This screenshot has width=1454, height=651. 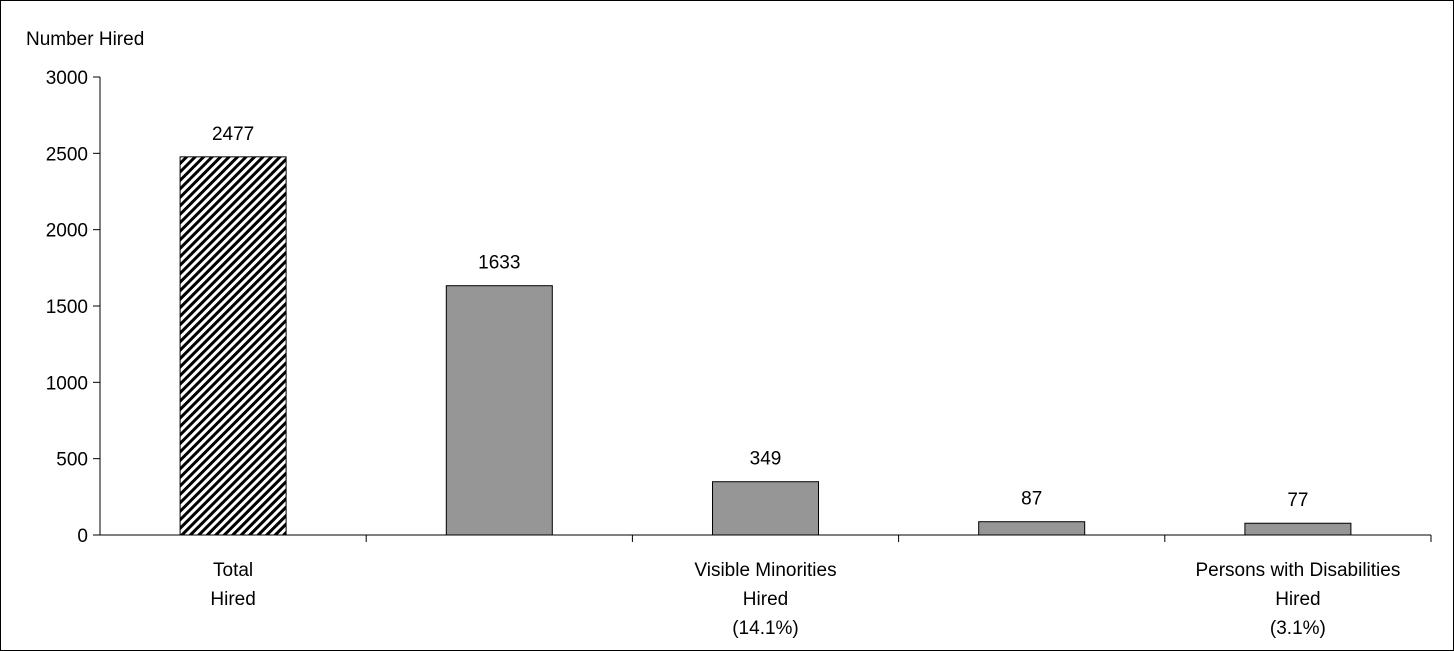 What do you see at coordinates (765, 628) in the screenshot?
I see `x-category-label: (14.1%)` at bounding box center [765, 628].